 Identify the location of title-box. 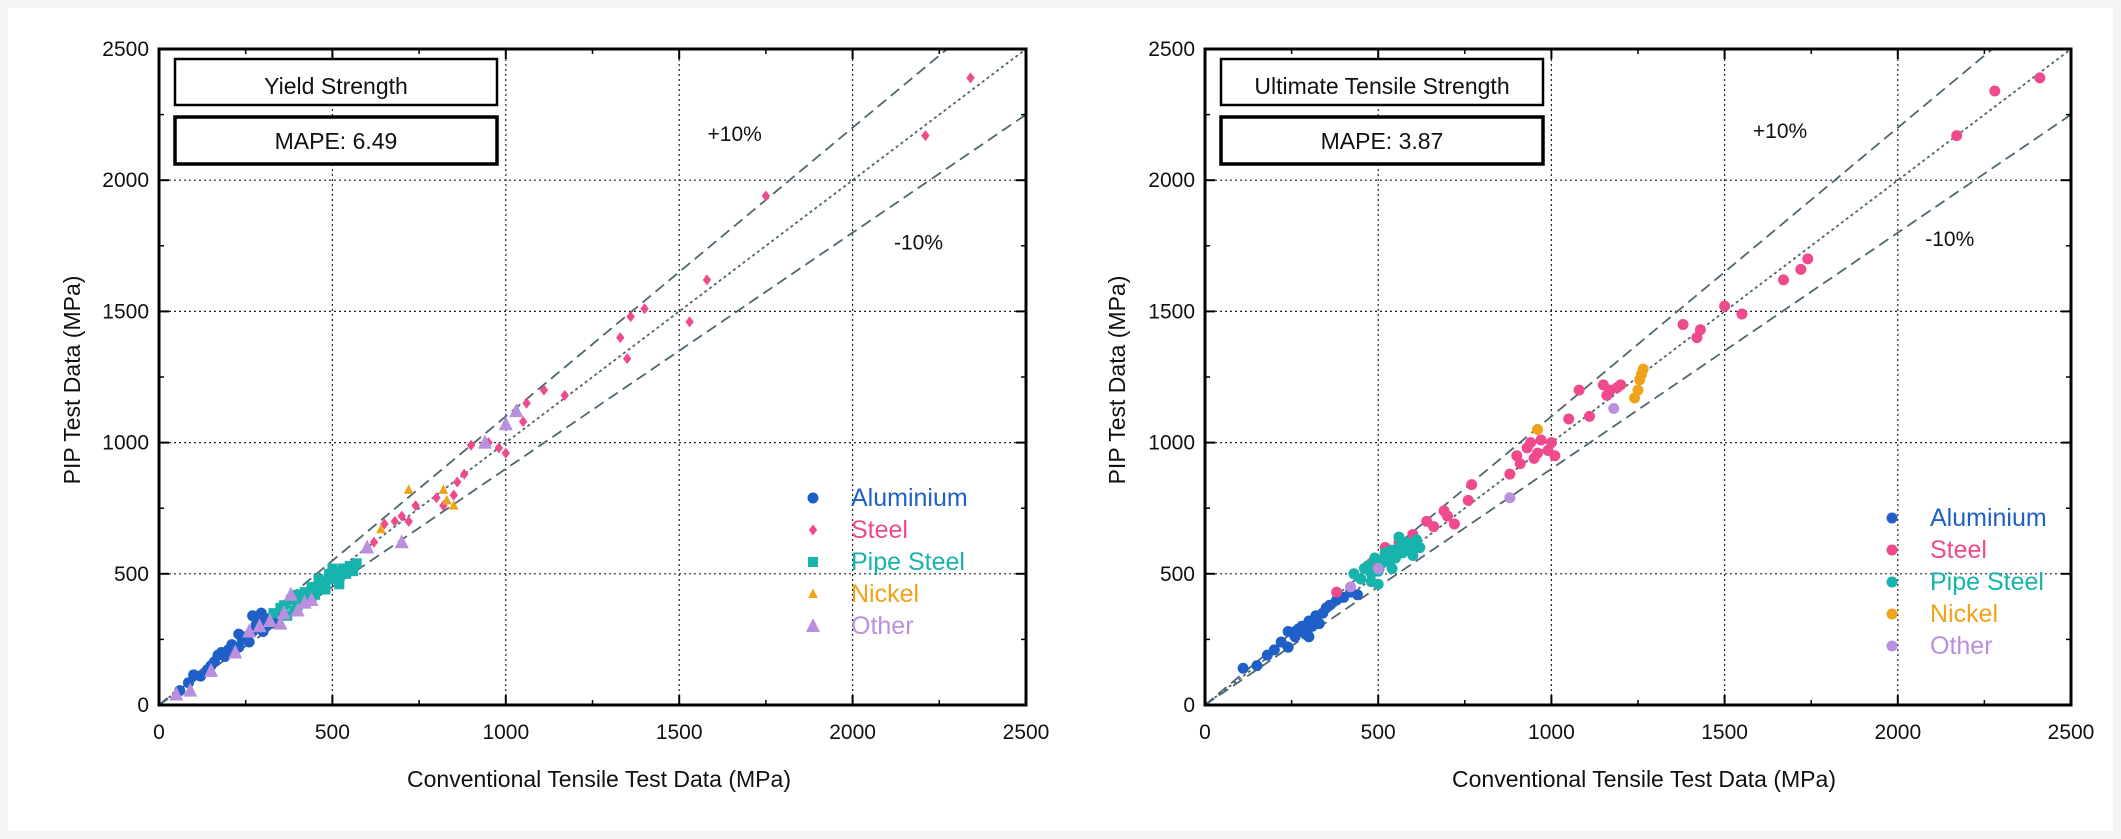
(336, 82).